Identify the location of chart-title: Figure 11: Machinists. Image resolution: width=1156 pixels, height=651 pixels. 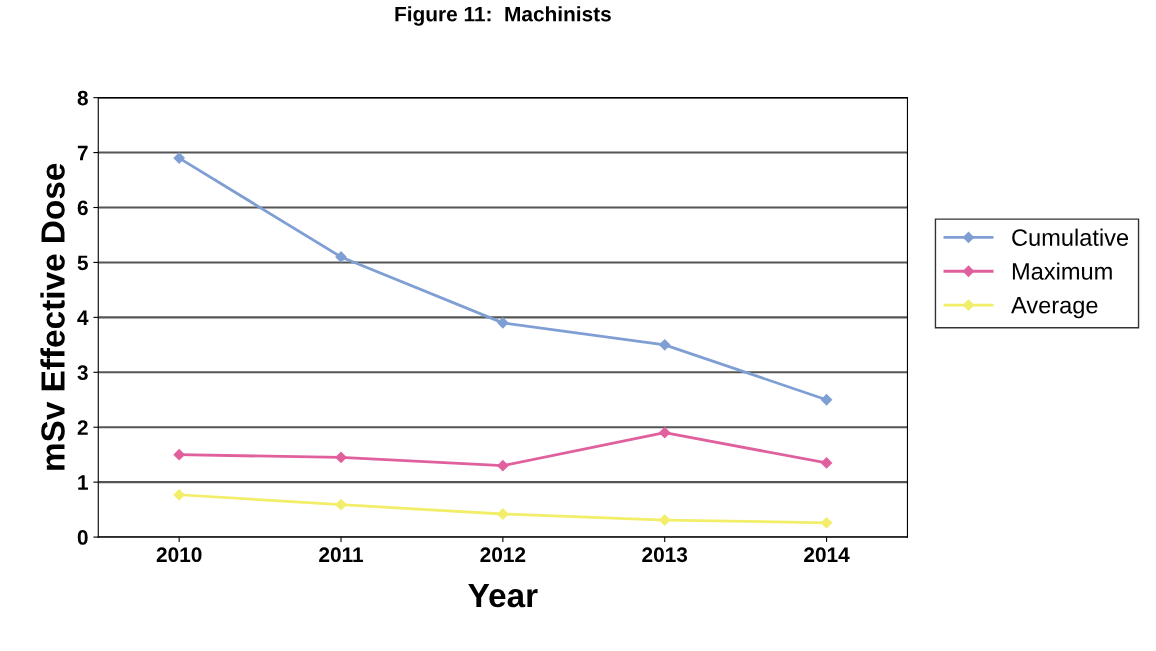
(503, 16).